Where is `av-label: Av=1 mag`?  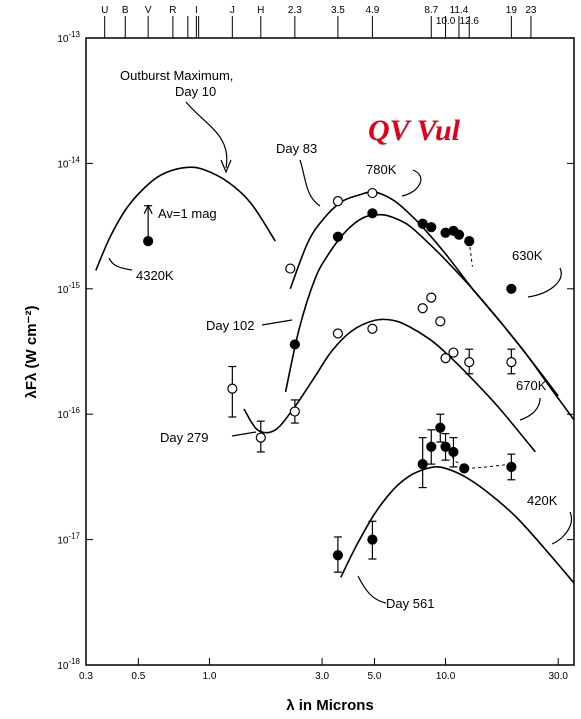 av-label: Av=1 mag is located at coordinates (187, 213).